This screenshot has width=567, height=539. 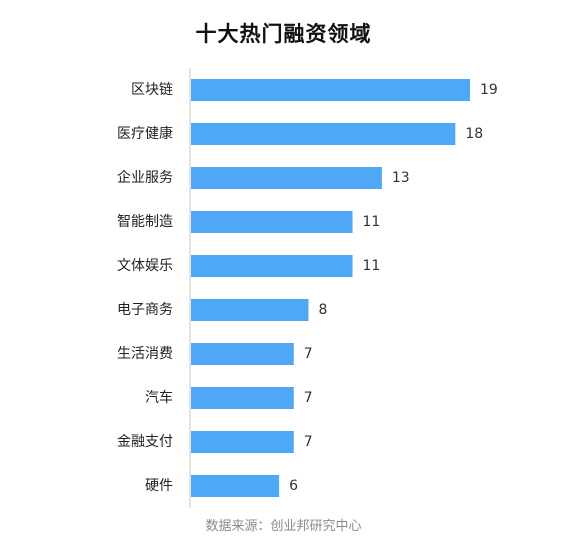 What do you see at coordinates (145, 266) in the screenshot?
I see `category-label-4: 文体娱乐` at bounding box center [145, 266].